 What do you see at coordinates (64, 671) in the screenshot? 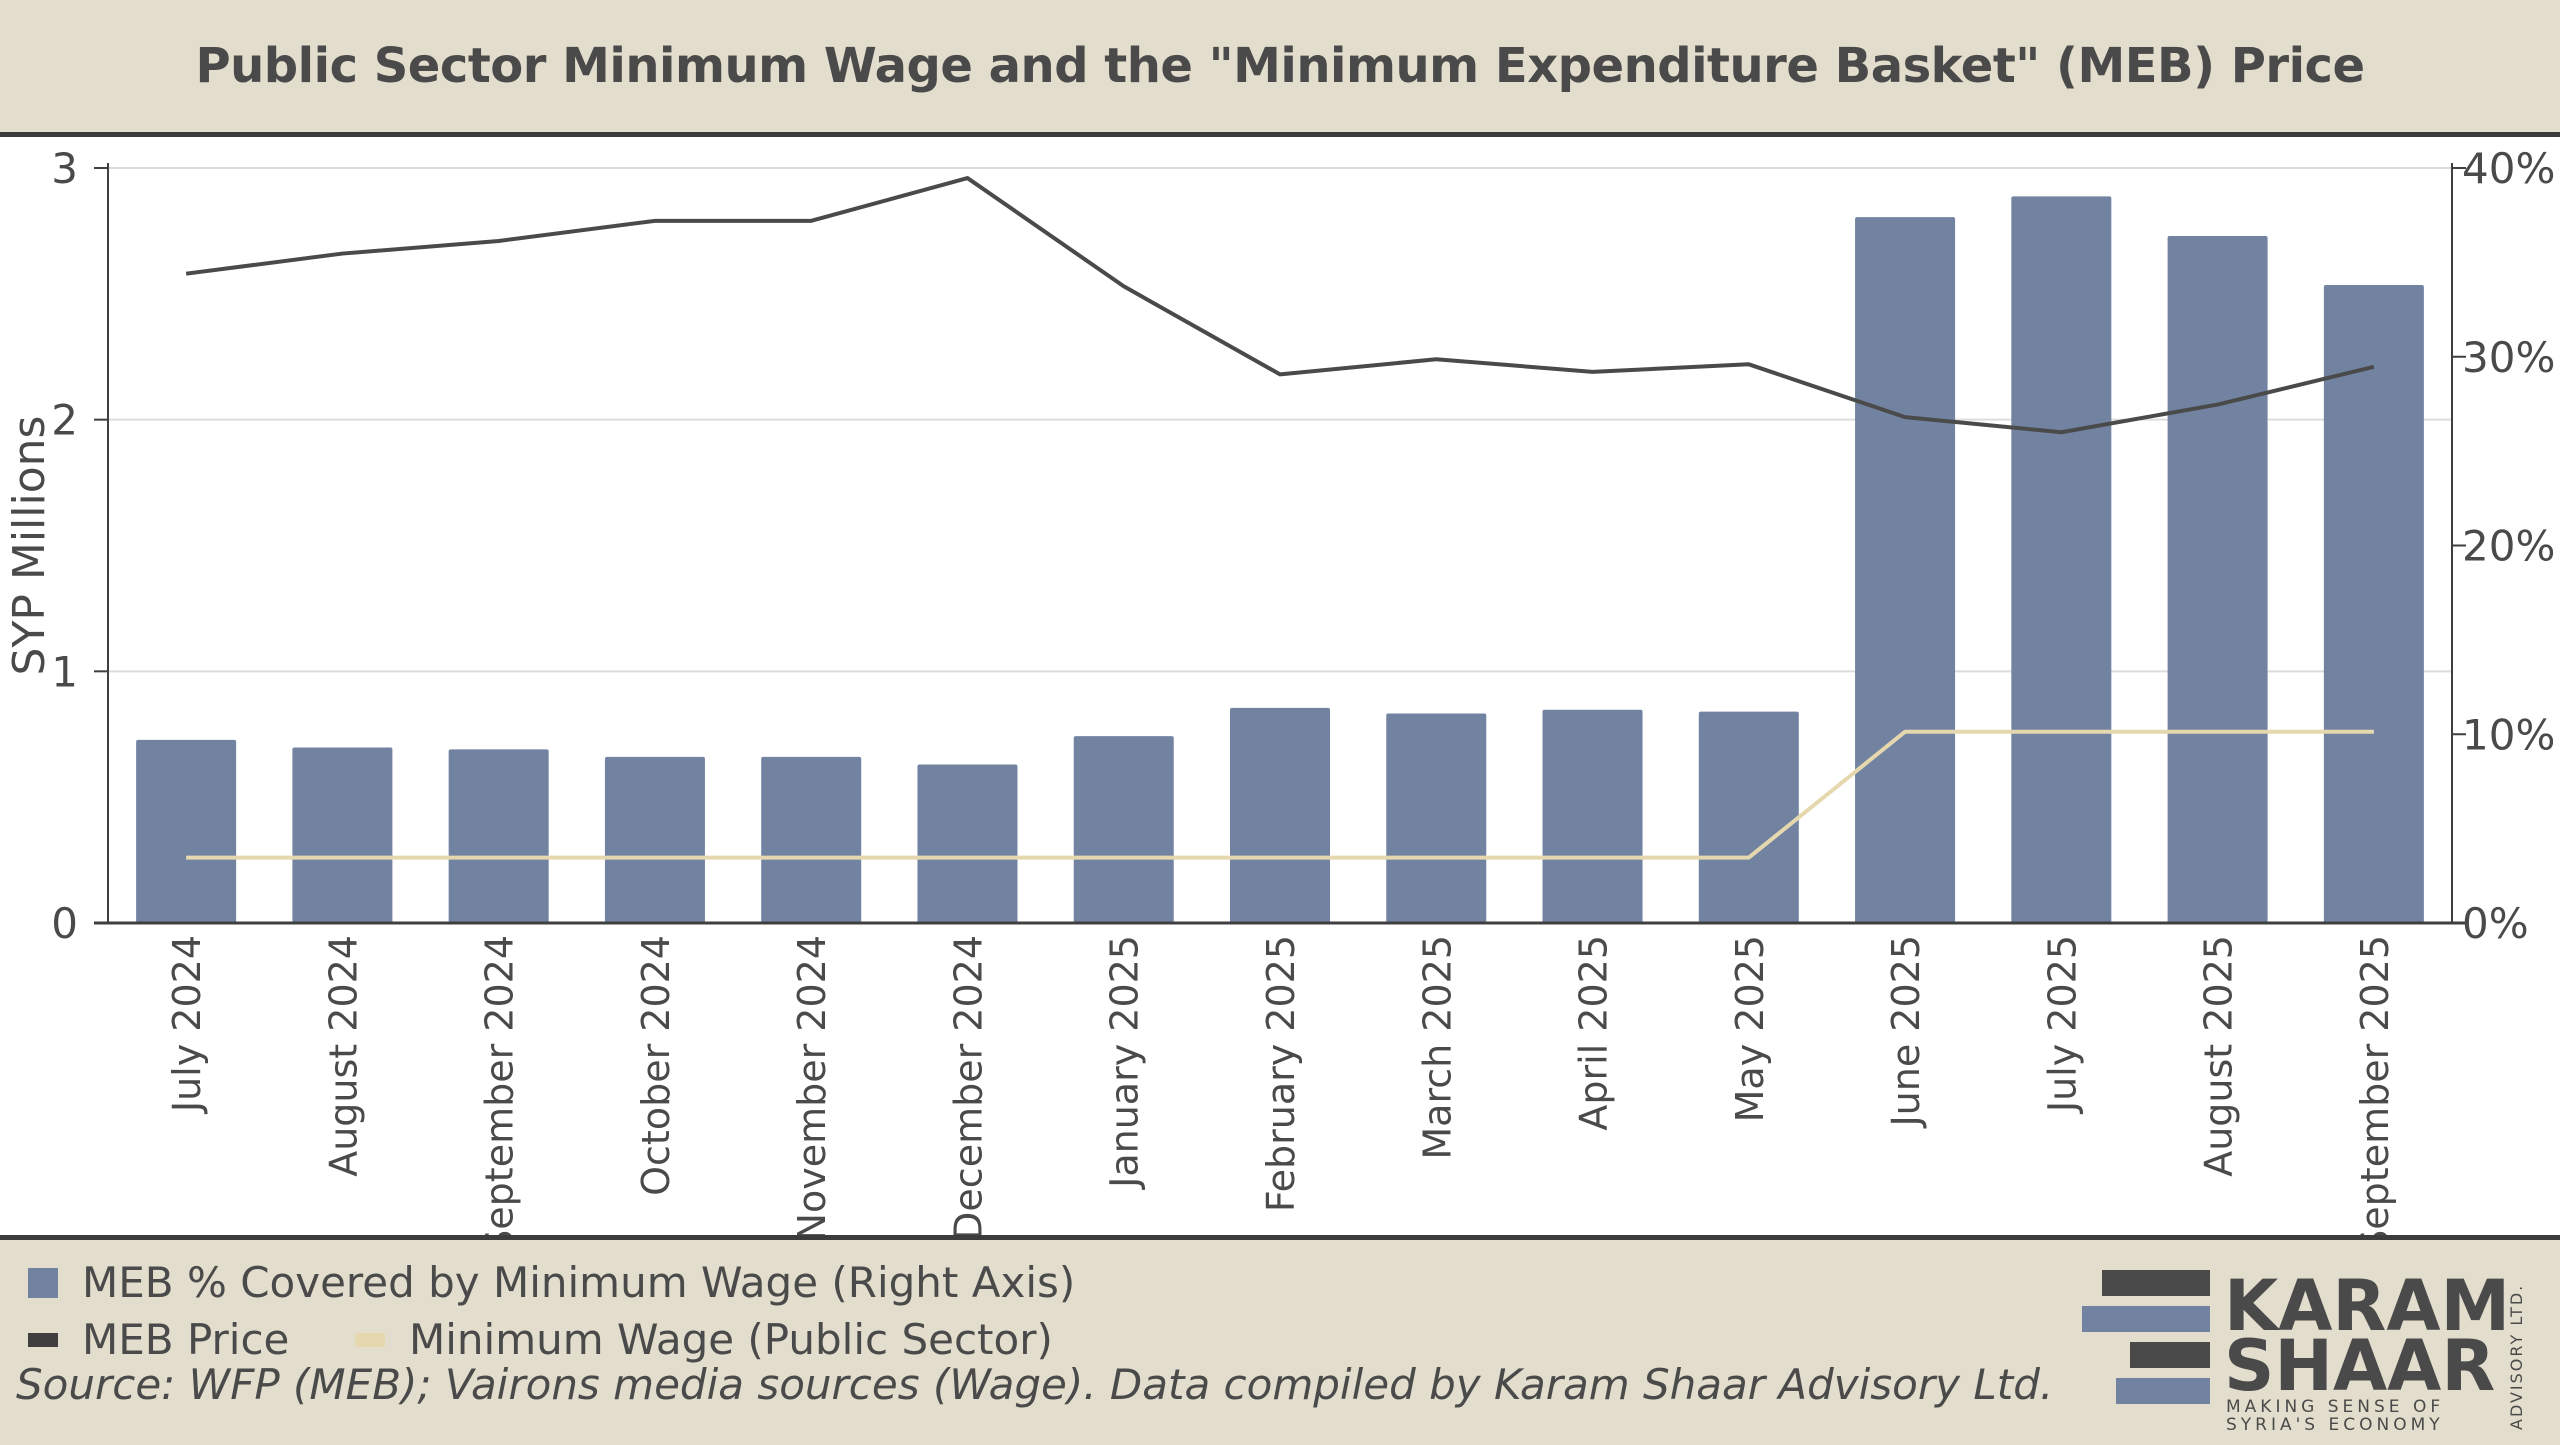
I see `y-tick-label: 1` at bounding box center [64, 671].